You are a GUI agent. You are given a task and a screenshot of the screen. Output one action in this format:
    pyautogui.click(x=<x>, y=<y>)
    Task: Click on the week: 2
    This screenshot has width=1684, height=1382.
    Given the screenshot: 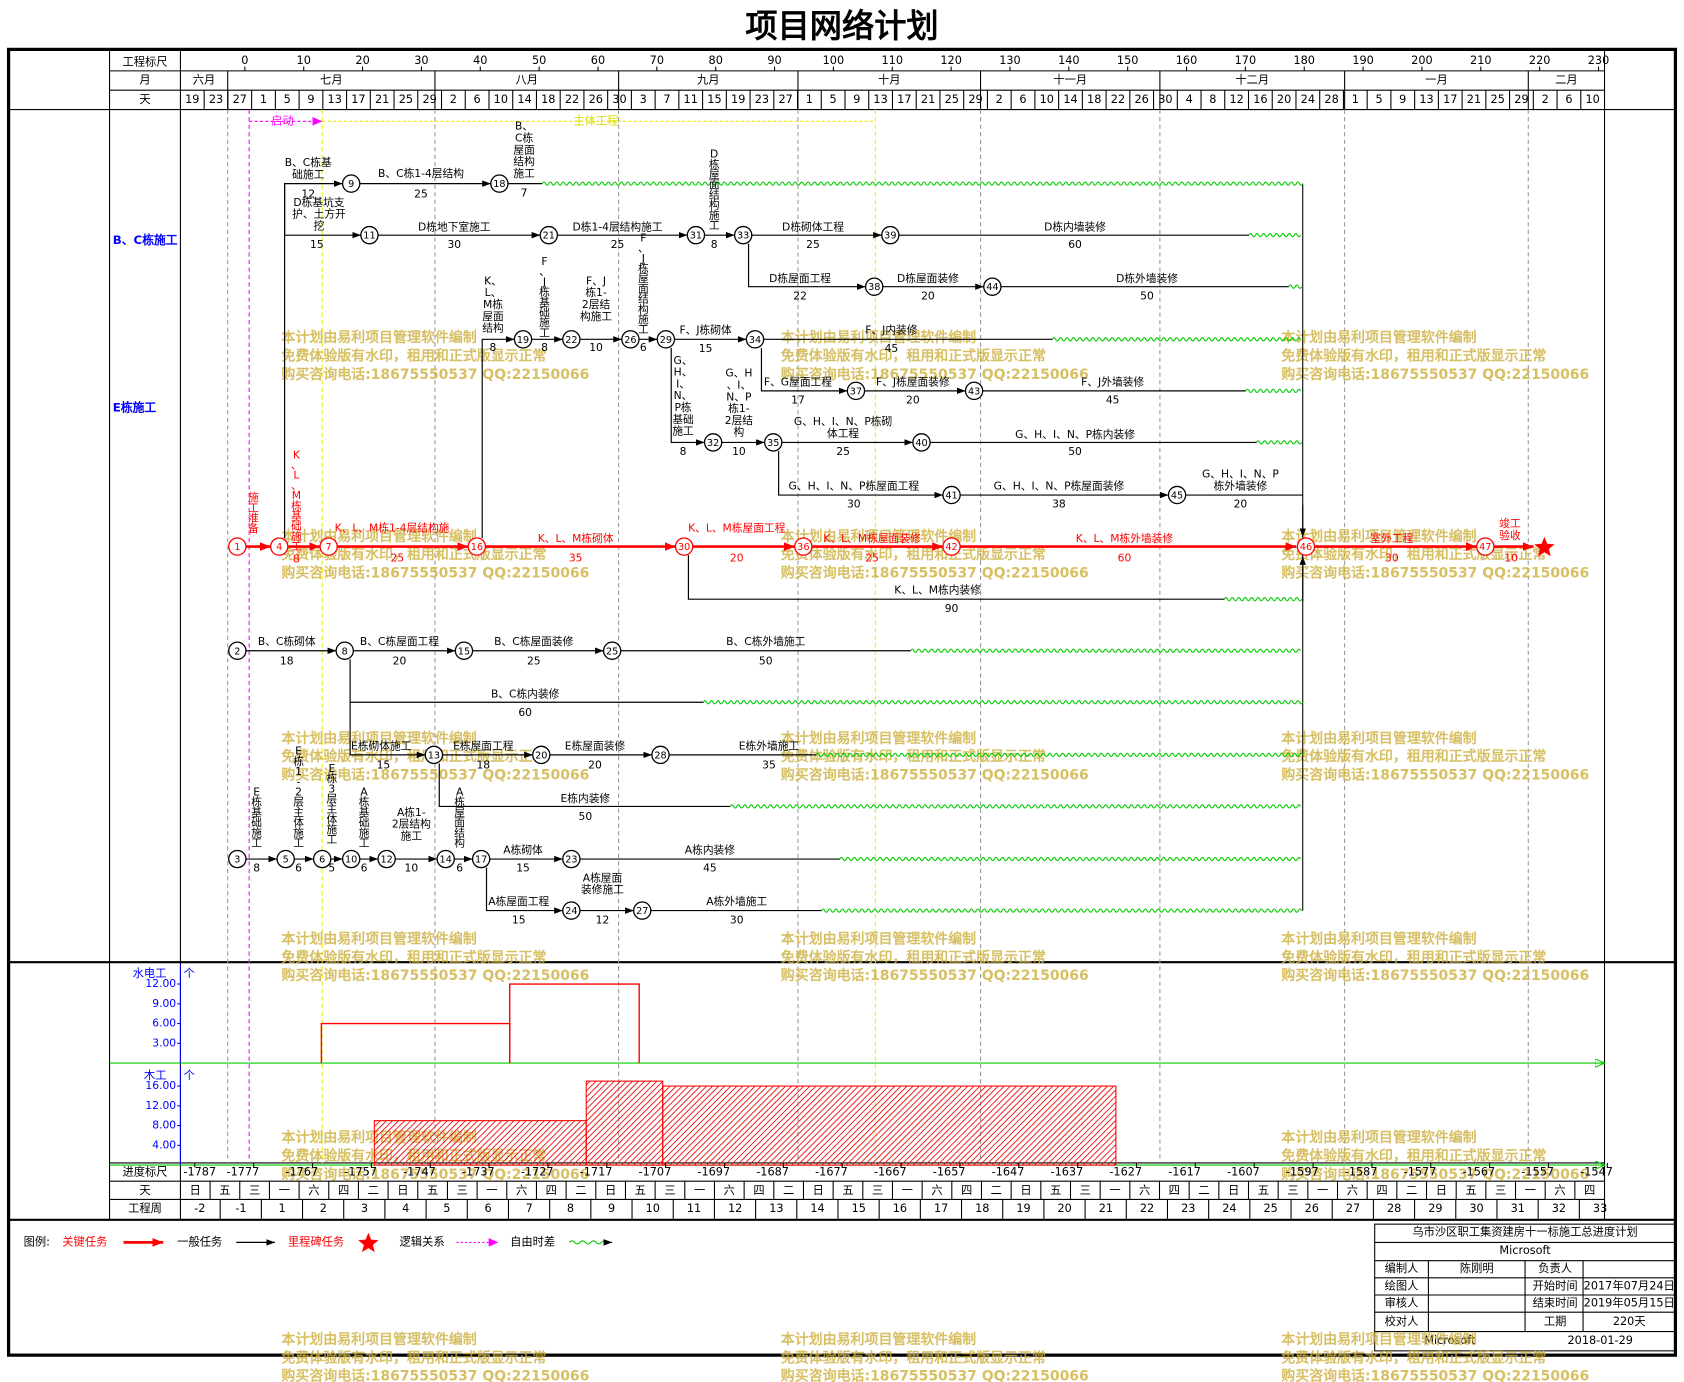 What is the action you would take?
    pyautogui.click(x=323, y=1208)
    